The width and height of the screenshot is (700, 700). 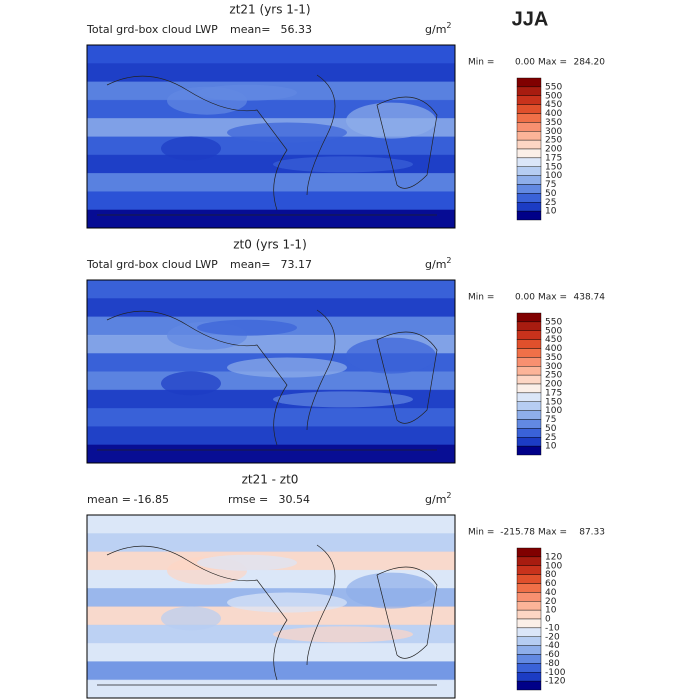 I want to click on colorbar-label: 0, so click(x=548, y=620).